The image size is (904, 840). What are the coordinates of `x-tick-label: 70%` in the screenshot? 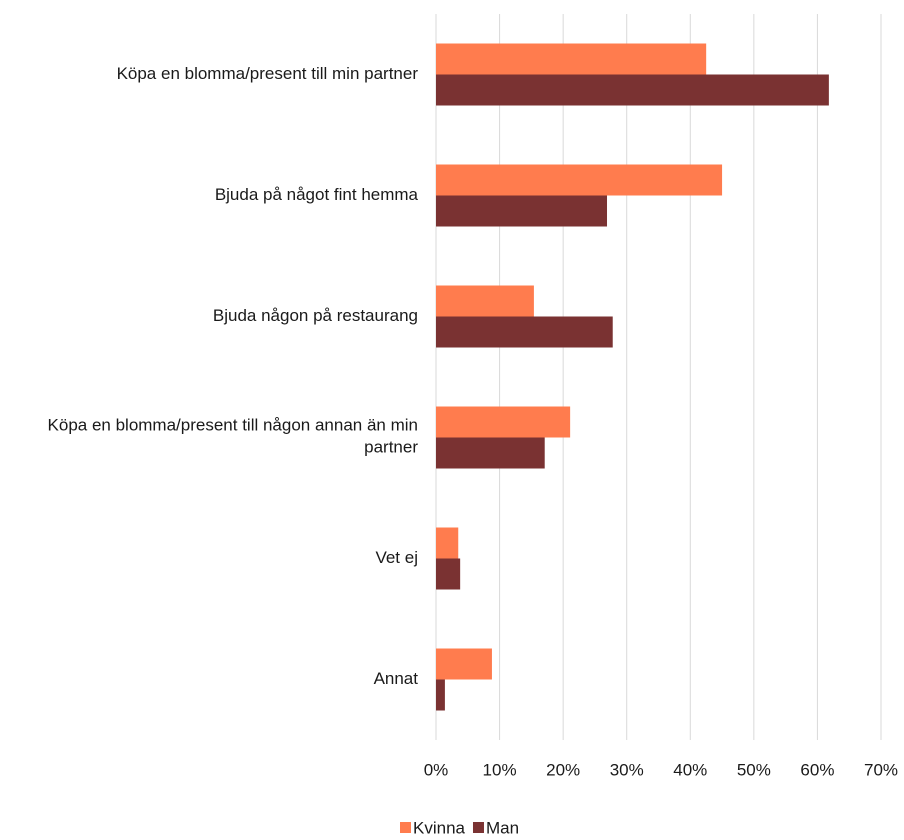 It's located at (881, 769).